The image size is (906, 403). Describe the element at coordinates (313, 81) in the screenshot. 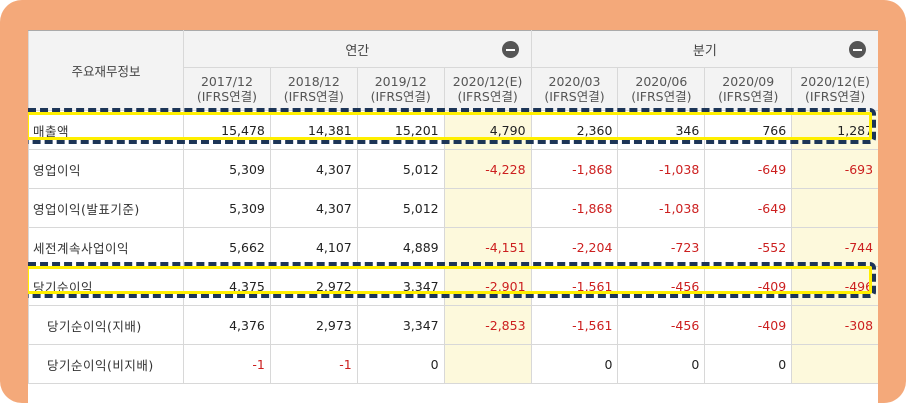

I see `period-label: 2018/12` at that location.